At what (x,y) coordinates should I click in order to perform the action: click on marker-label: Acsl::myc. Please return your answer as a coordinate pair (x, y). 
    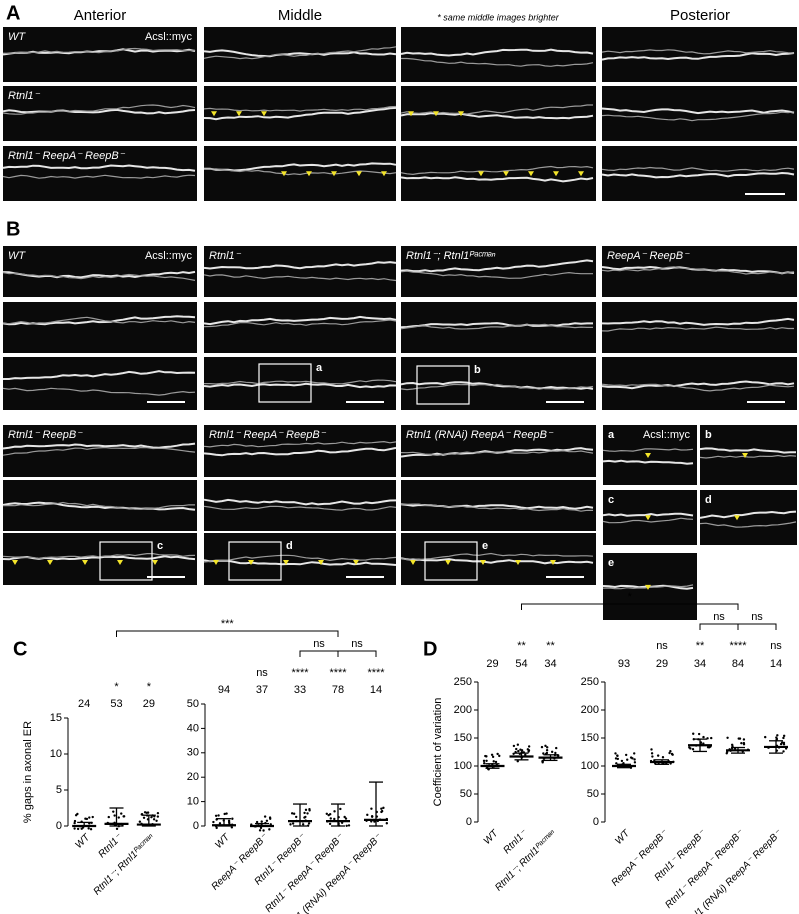
    Looking at the image, I should click on (169, 256).